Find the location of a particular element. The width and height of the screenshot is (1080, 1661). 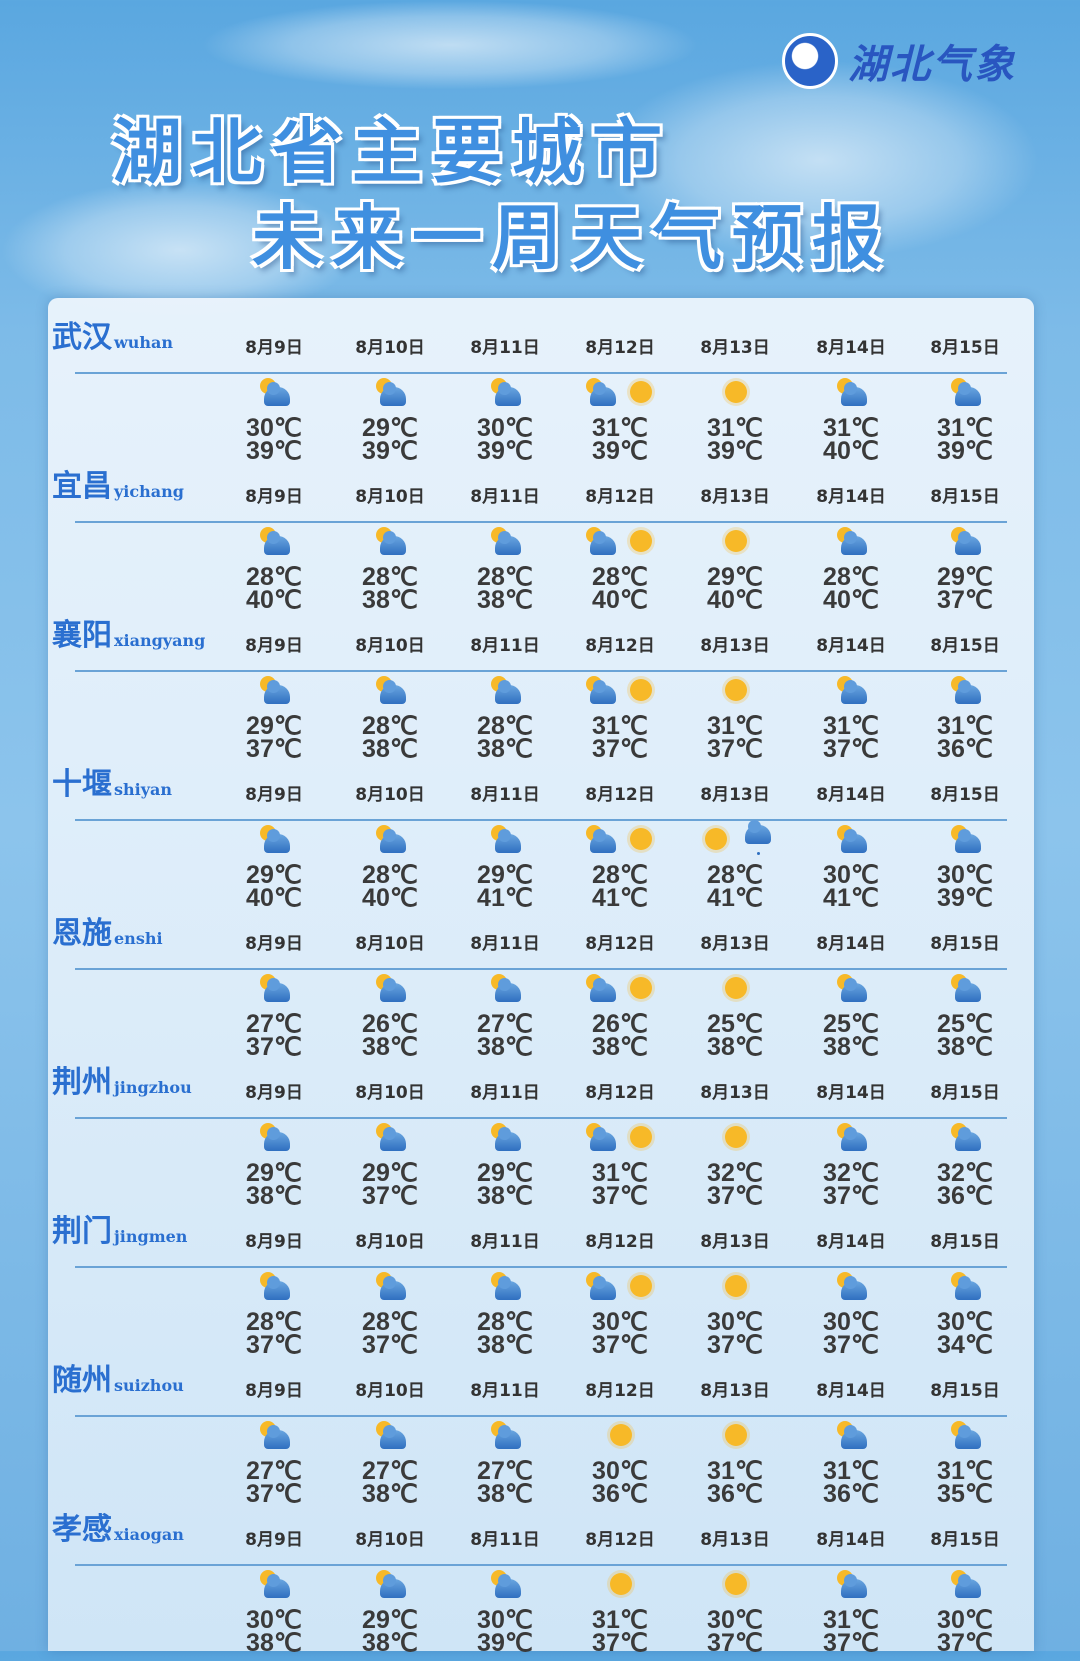

forecast-date: 8月11日 is located at coordinates (505, 1093).